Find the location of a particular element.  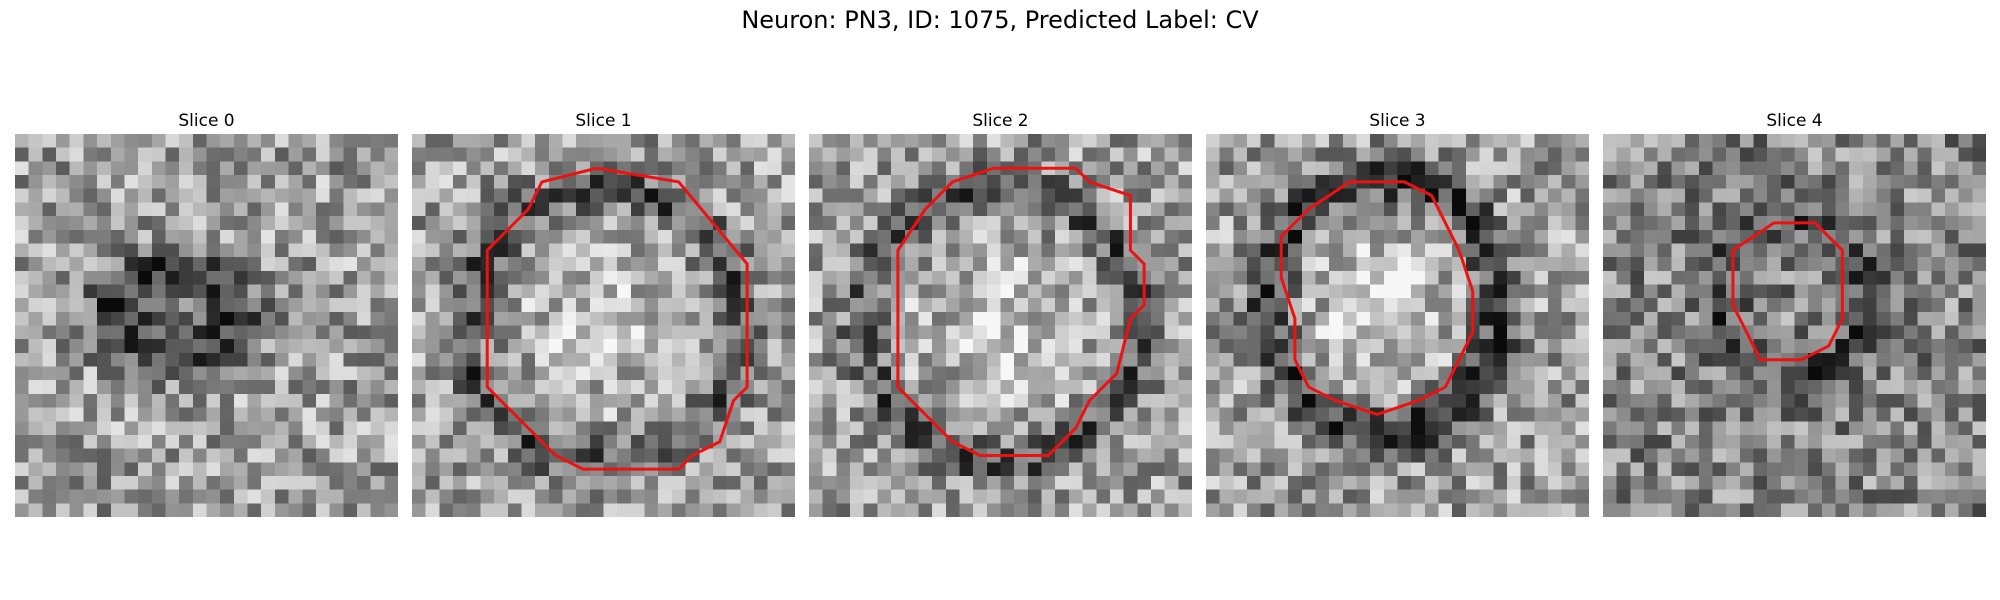

slice-panel: Slice 4 is located at coordinates (1794, 312).